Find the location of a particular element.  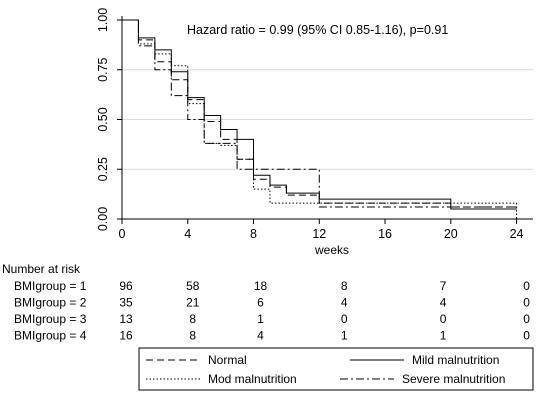

risk-table-title: Number at risk is located at coordinates (41, 269).